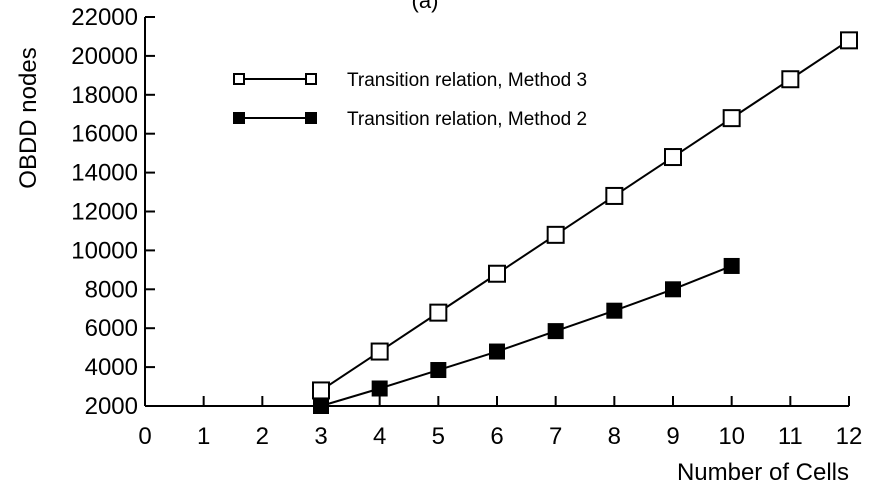  I want to click on legend-entry-1: Transition relation, Method 3, so click(410, 80).